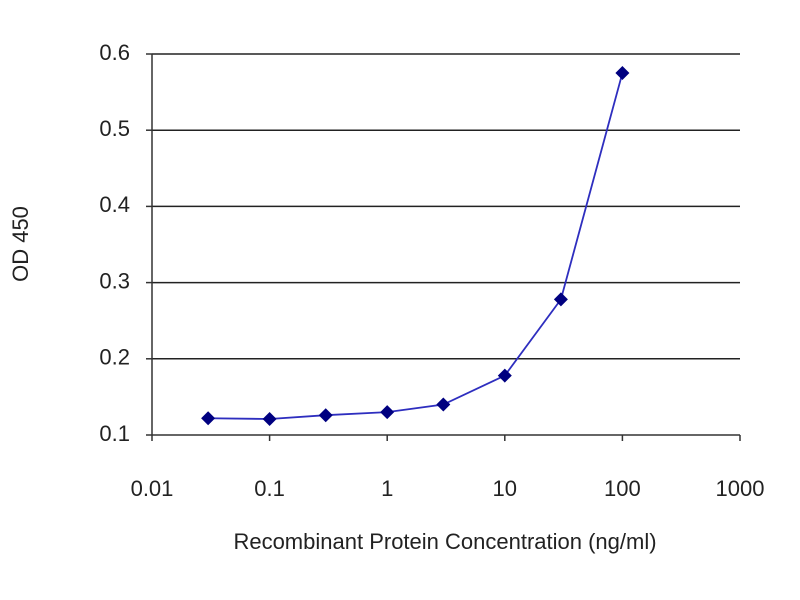  I want to click on x-tick-label: 0.01, so click(152, 488).